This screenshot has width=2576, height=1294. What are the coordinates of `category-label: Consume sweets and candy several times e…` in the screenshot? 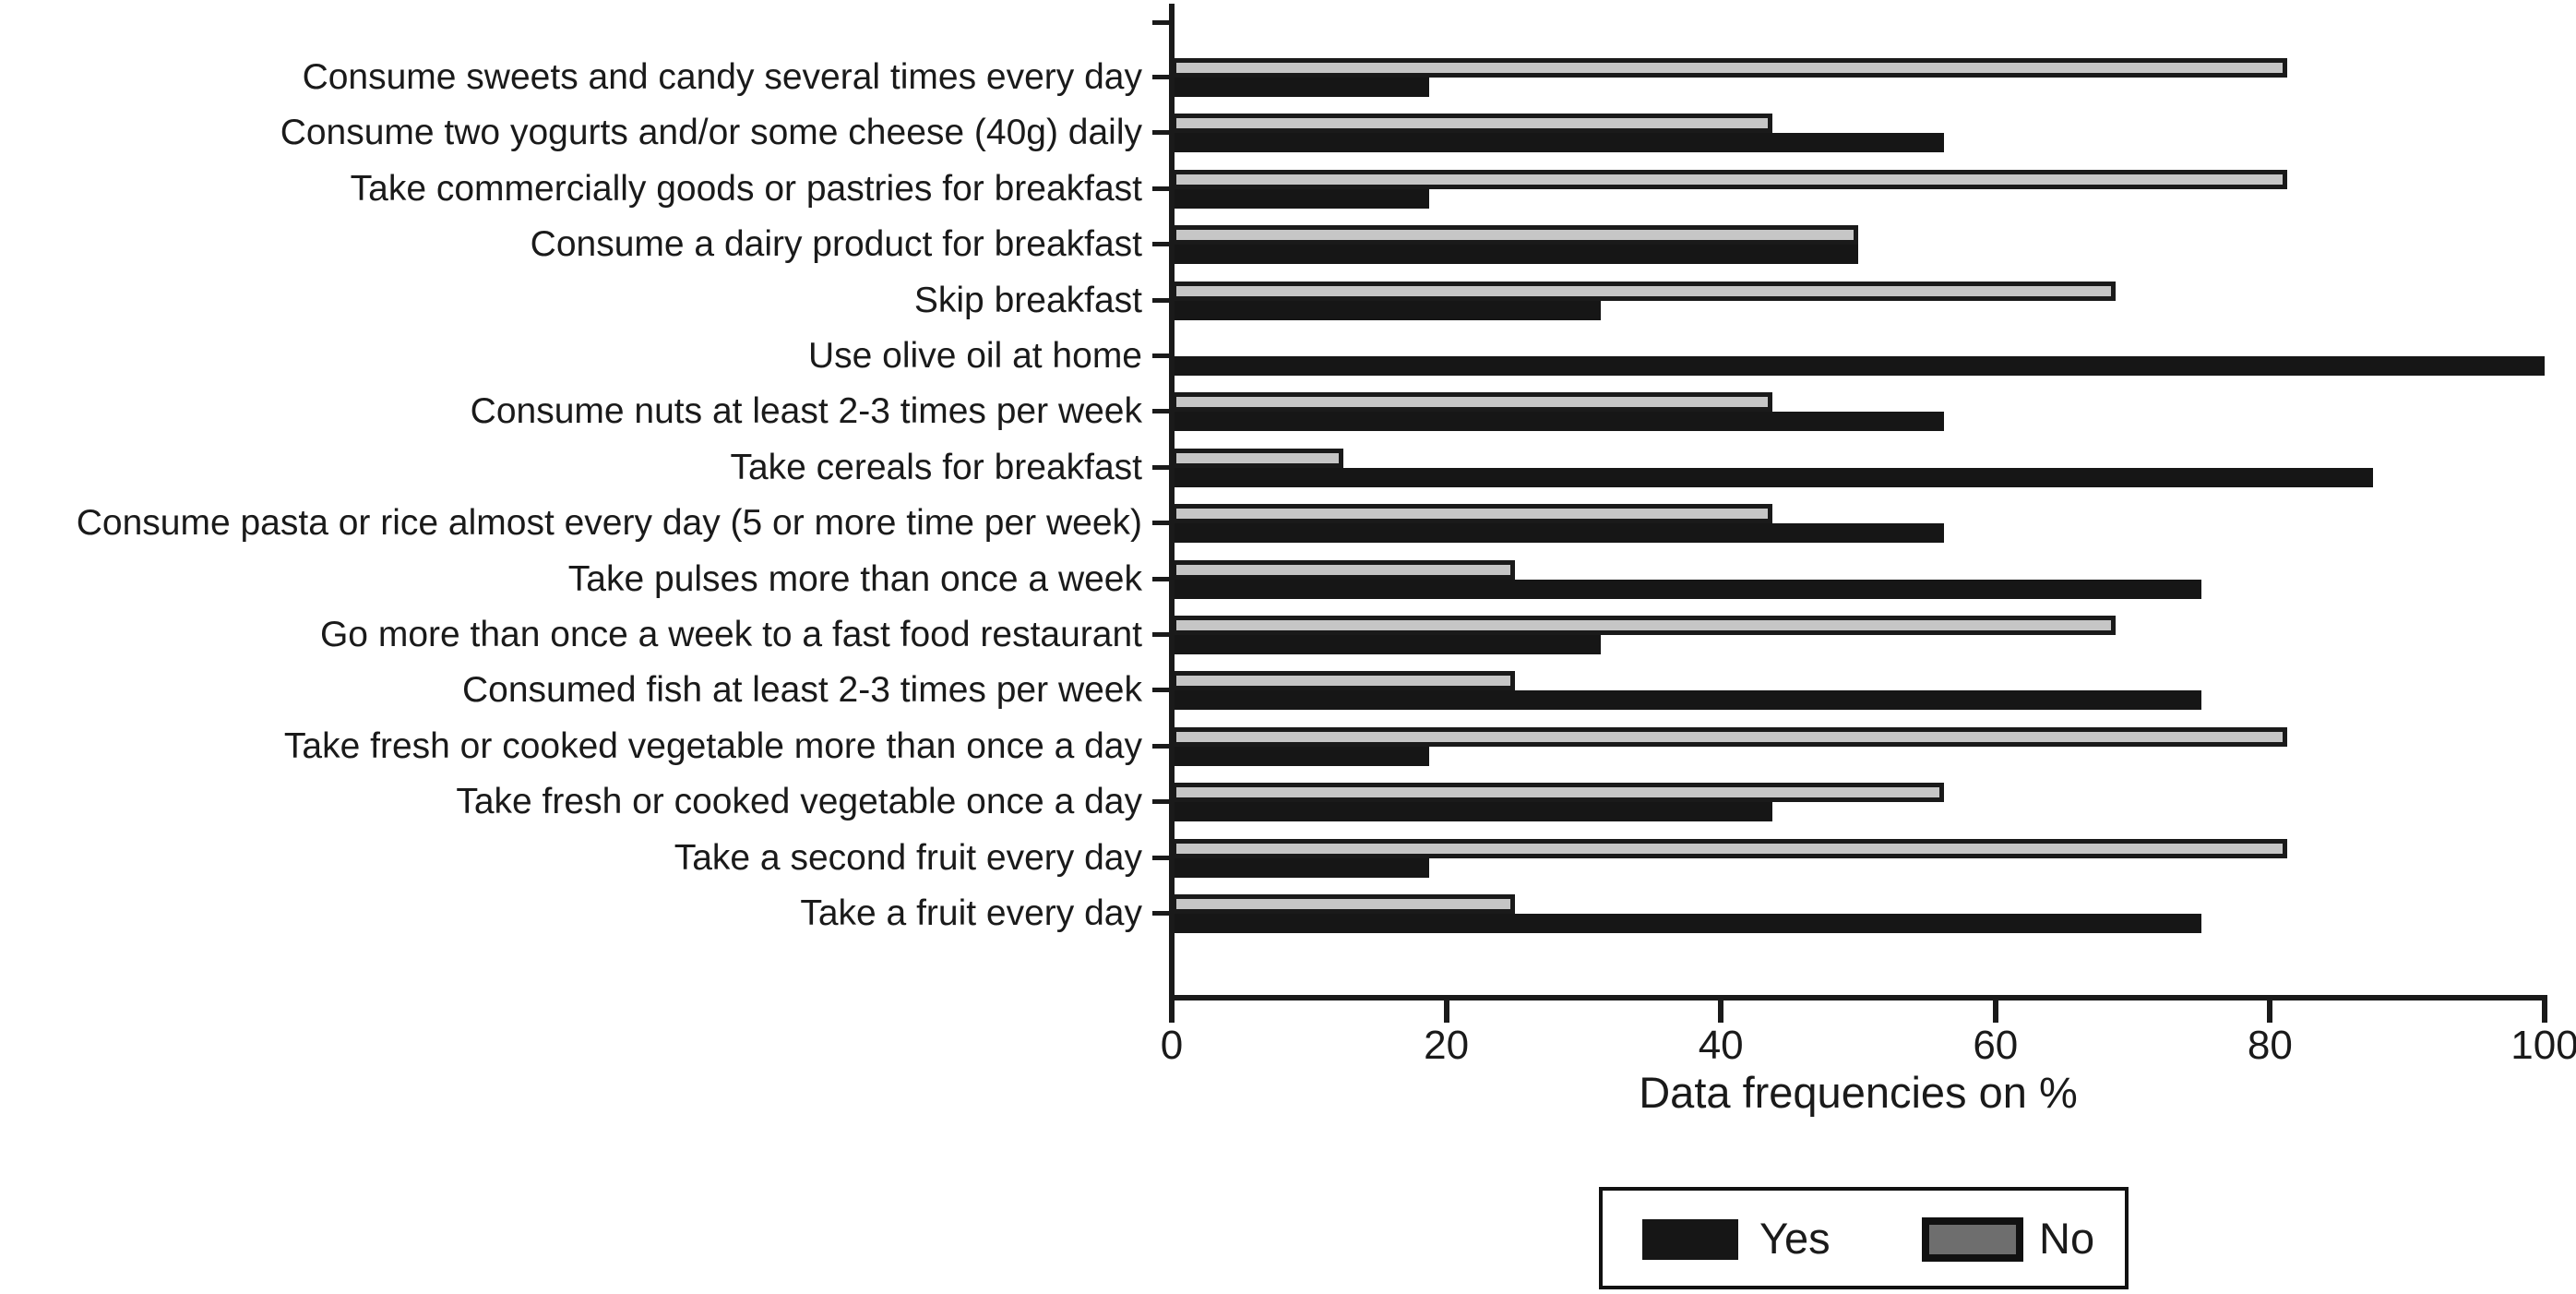 It's located at (722, 77).